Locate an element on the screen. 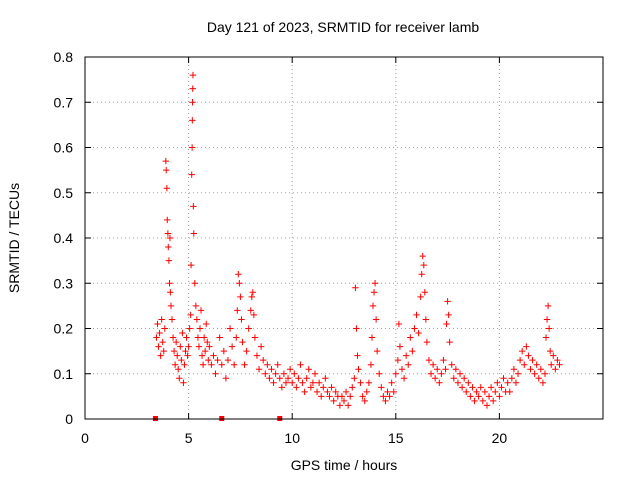  y-axis-label: SRMTID / TECUs is located at coordinates (14, 238).